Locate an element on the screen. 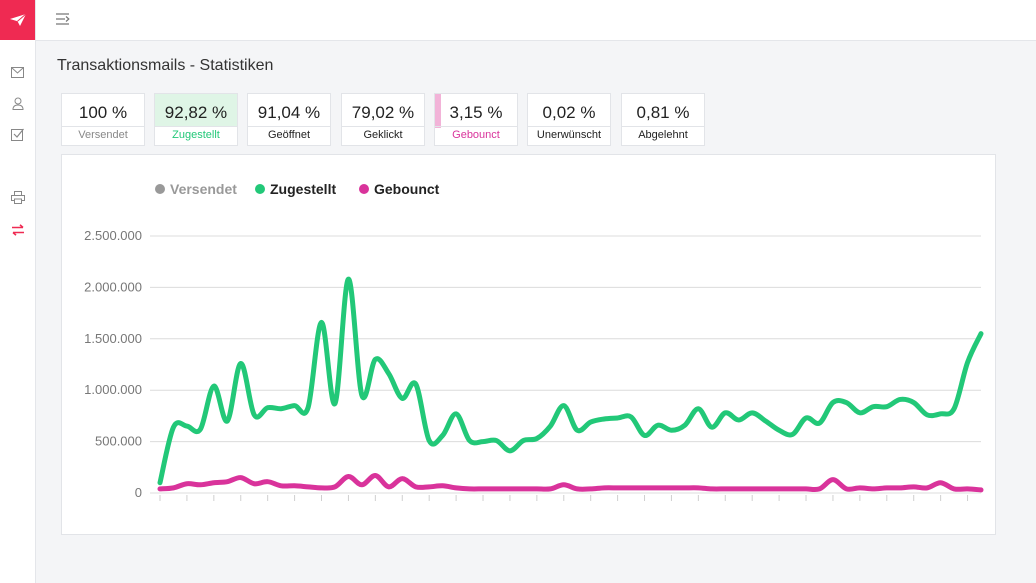 Image resolution: width=1036 pixels, height=583 pixels. checkbox-icon is located at coordinates (17, 134).